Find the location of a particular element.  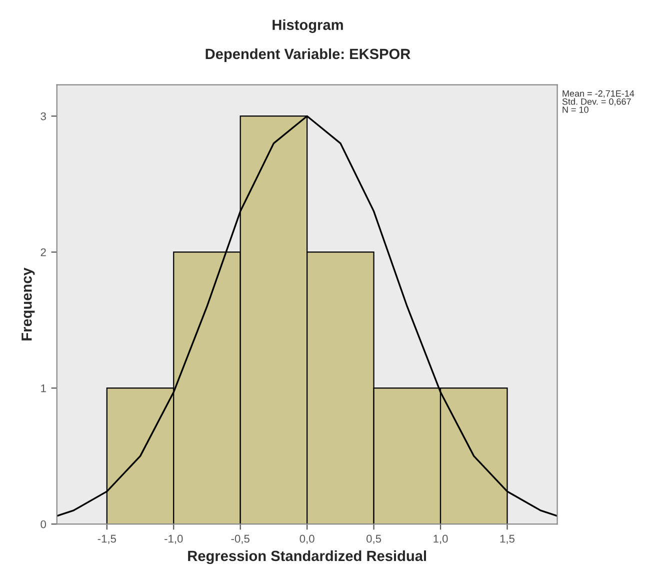

x-tick-label: 1,5 is located at coordinates (507, 539).